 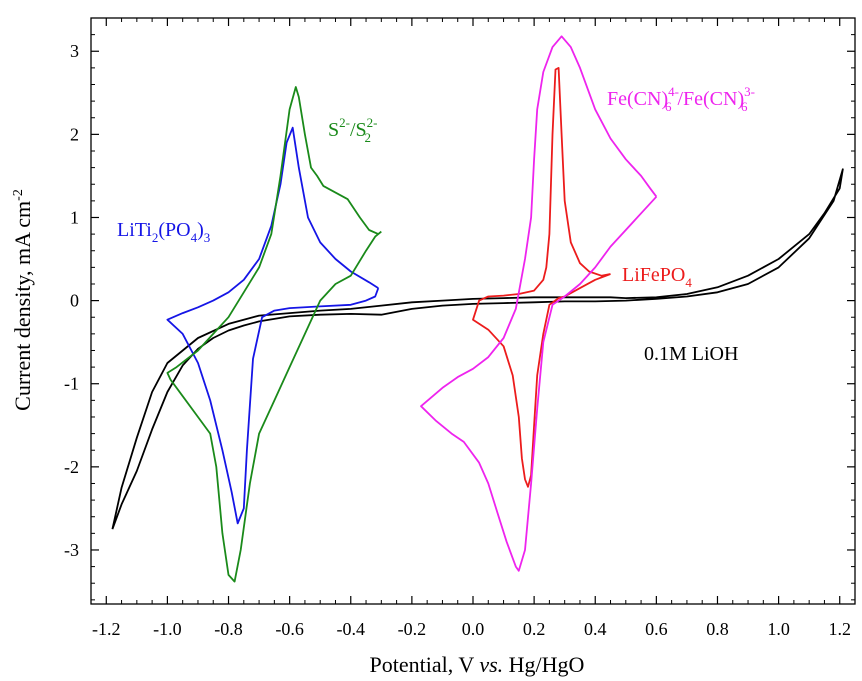 I want to click on y-tick-label: -2, so click(x=71, y=467).